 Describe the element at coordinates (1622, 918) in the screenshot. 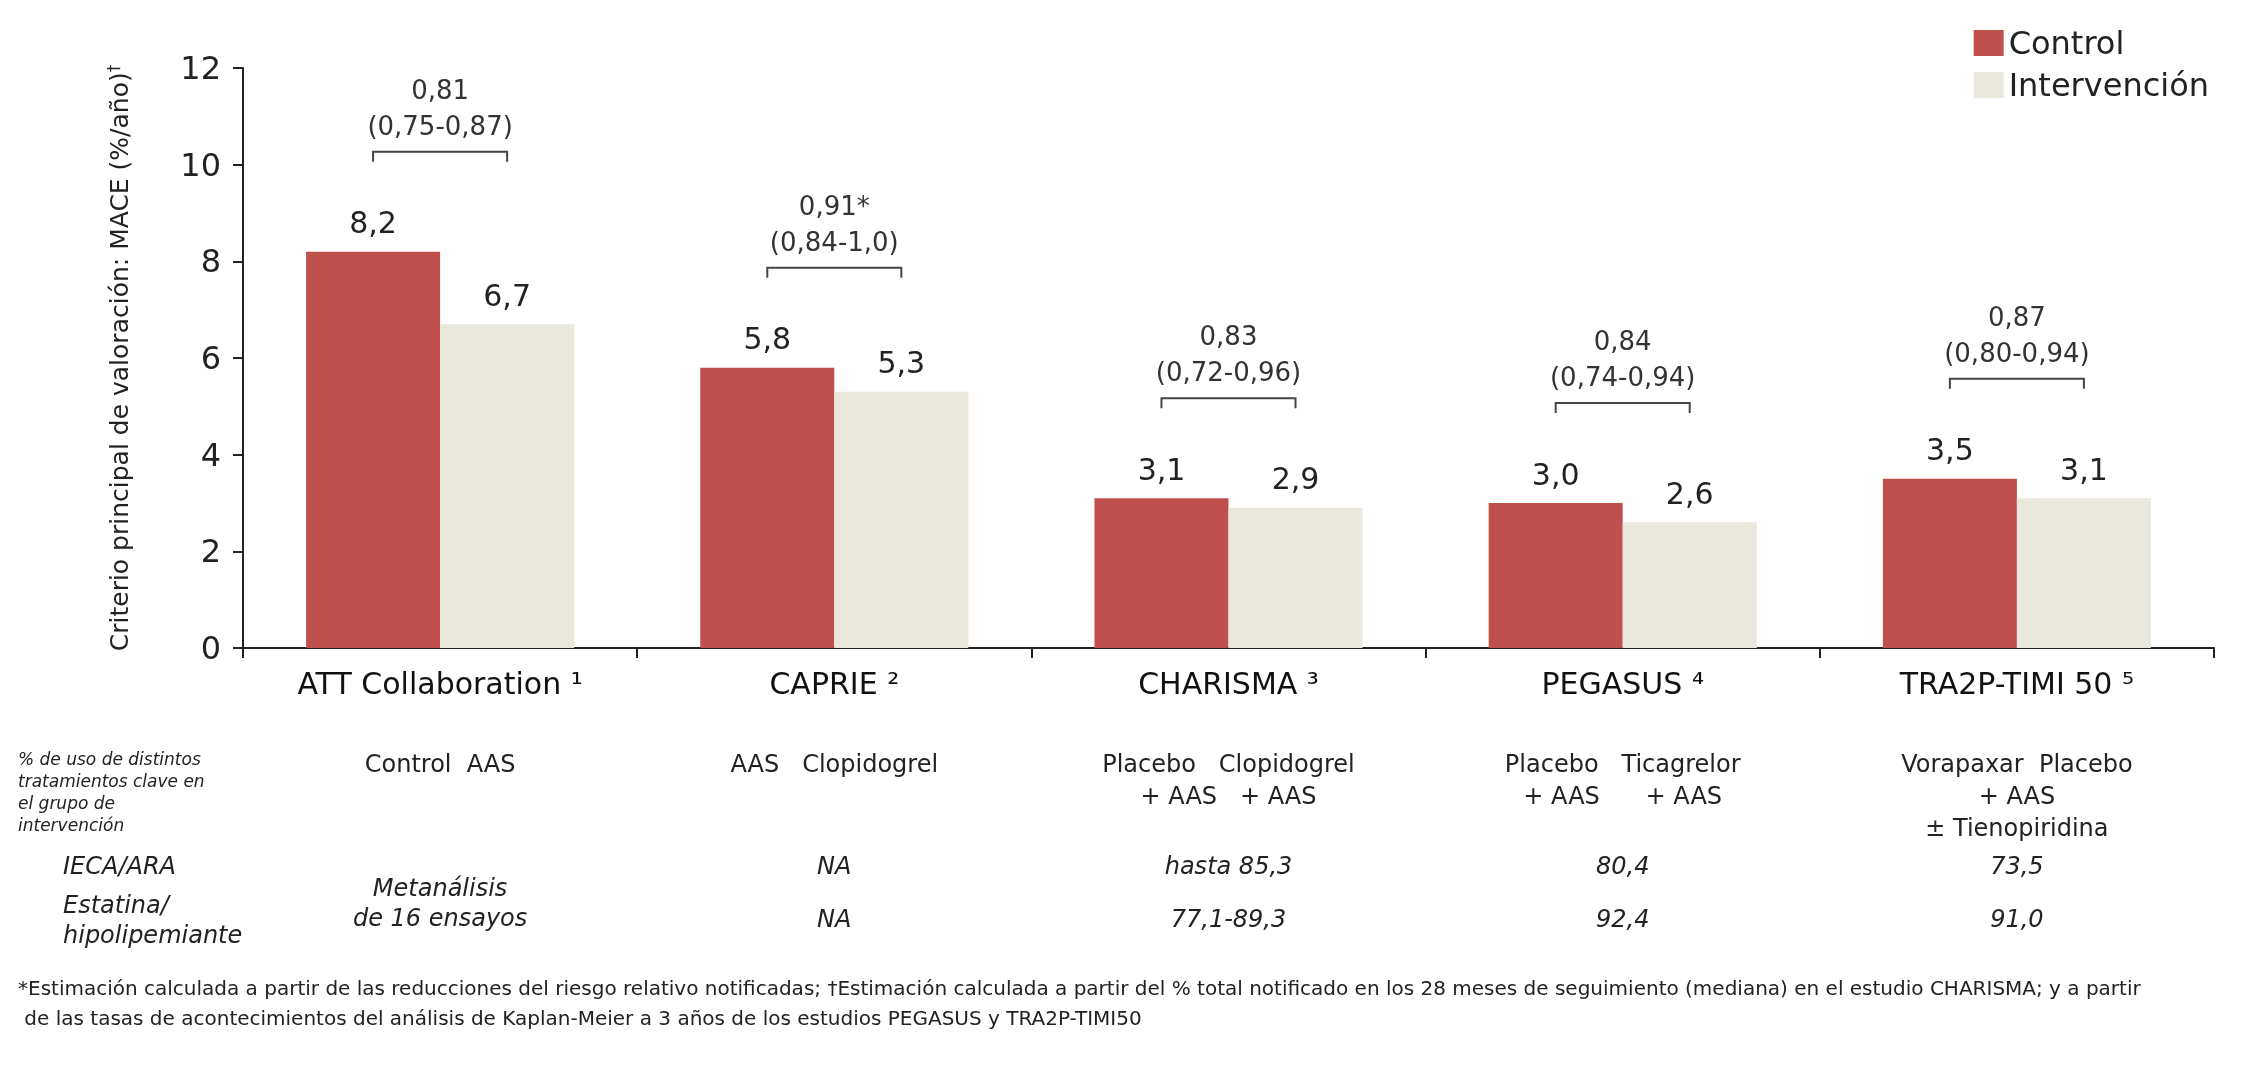

I see `text: 92,4` at that location.